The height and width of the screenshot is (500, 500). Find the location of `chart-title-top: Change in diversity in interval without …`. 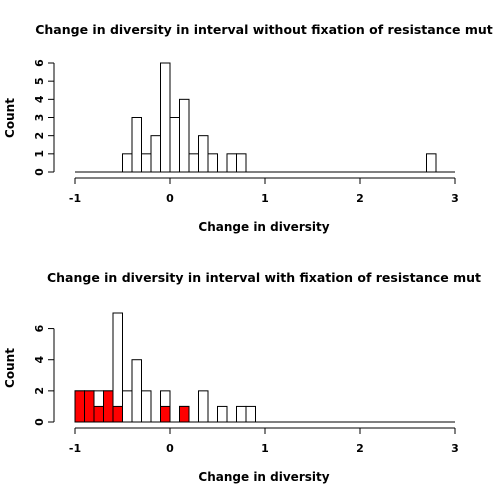

chart-title-top: Change in diversity in interval without … is located at coordinates (264, 29).